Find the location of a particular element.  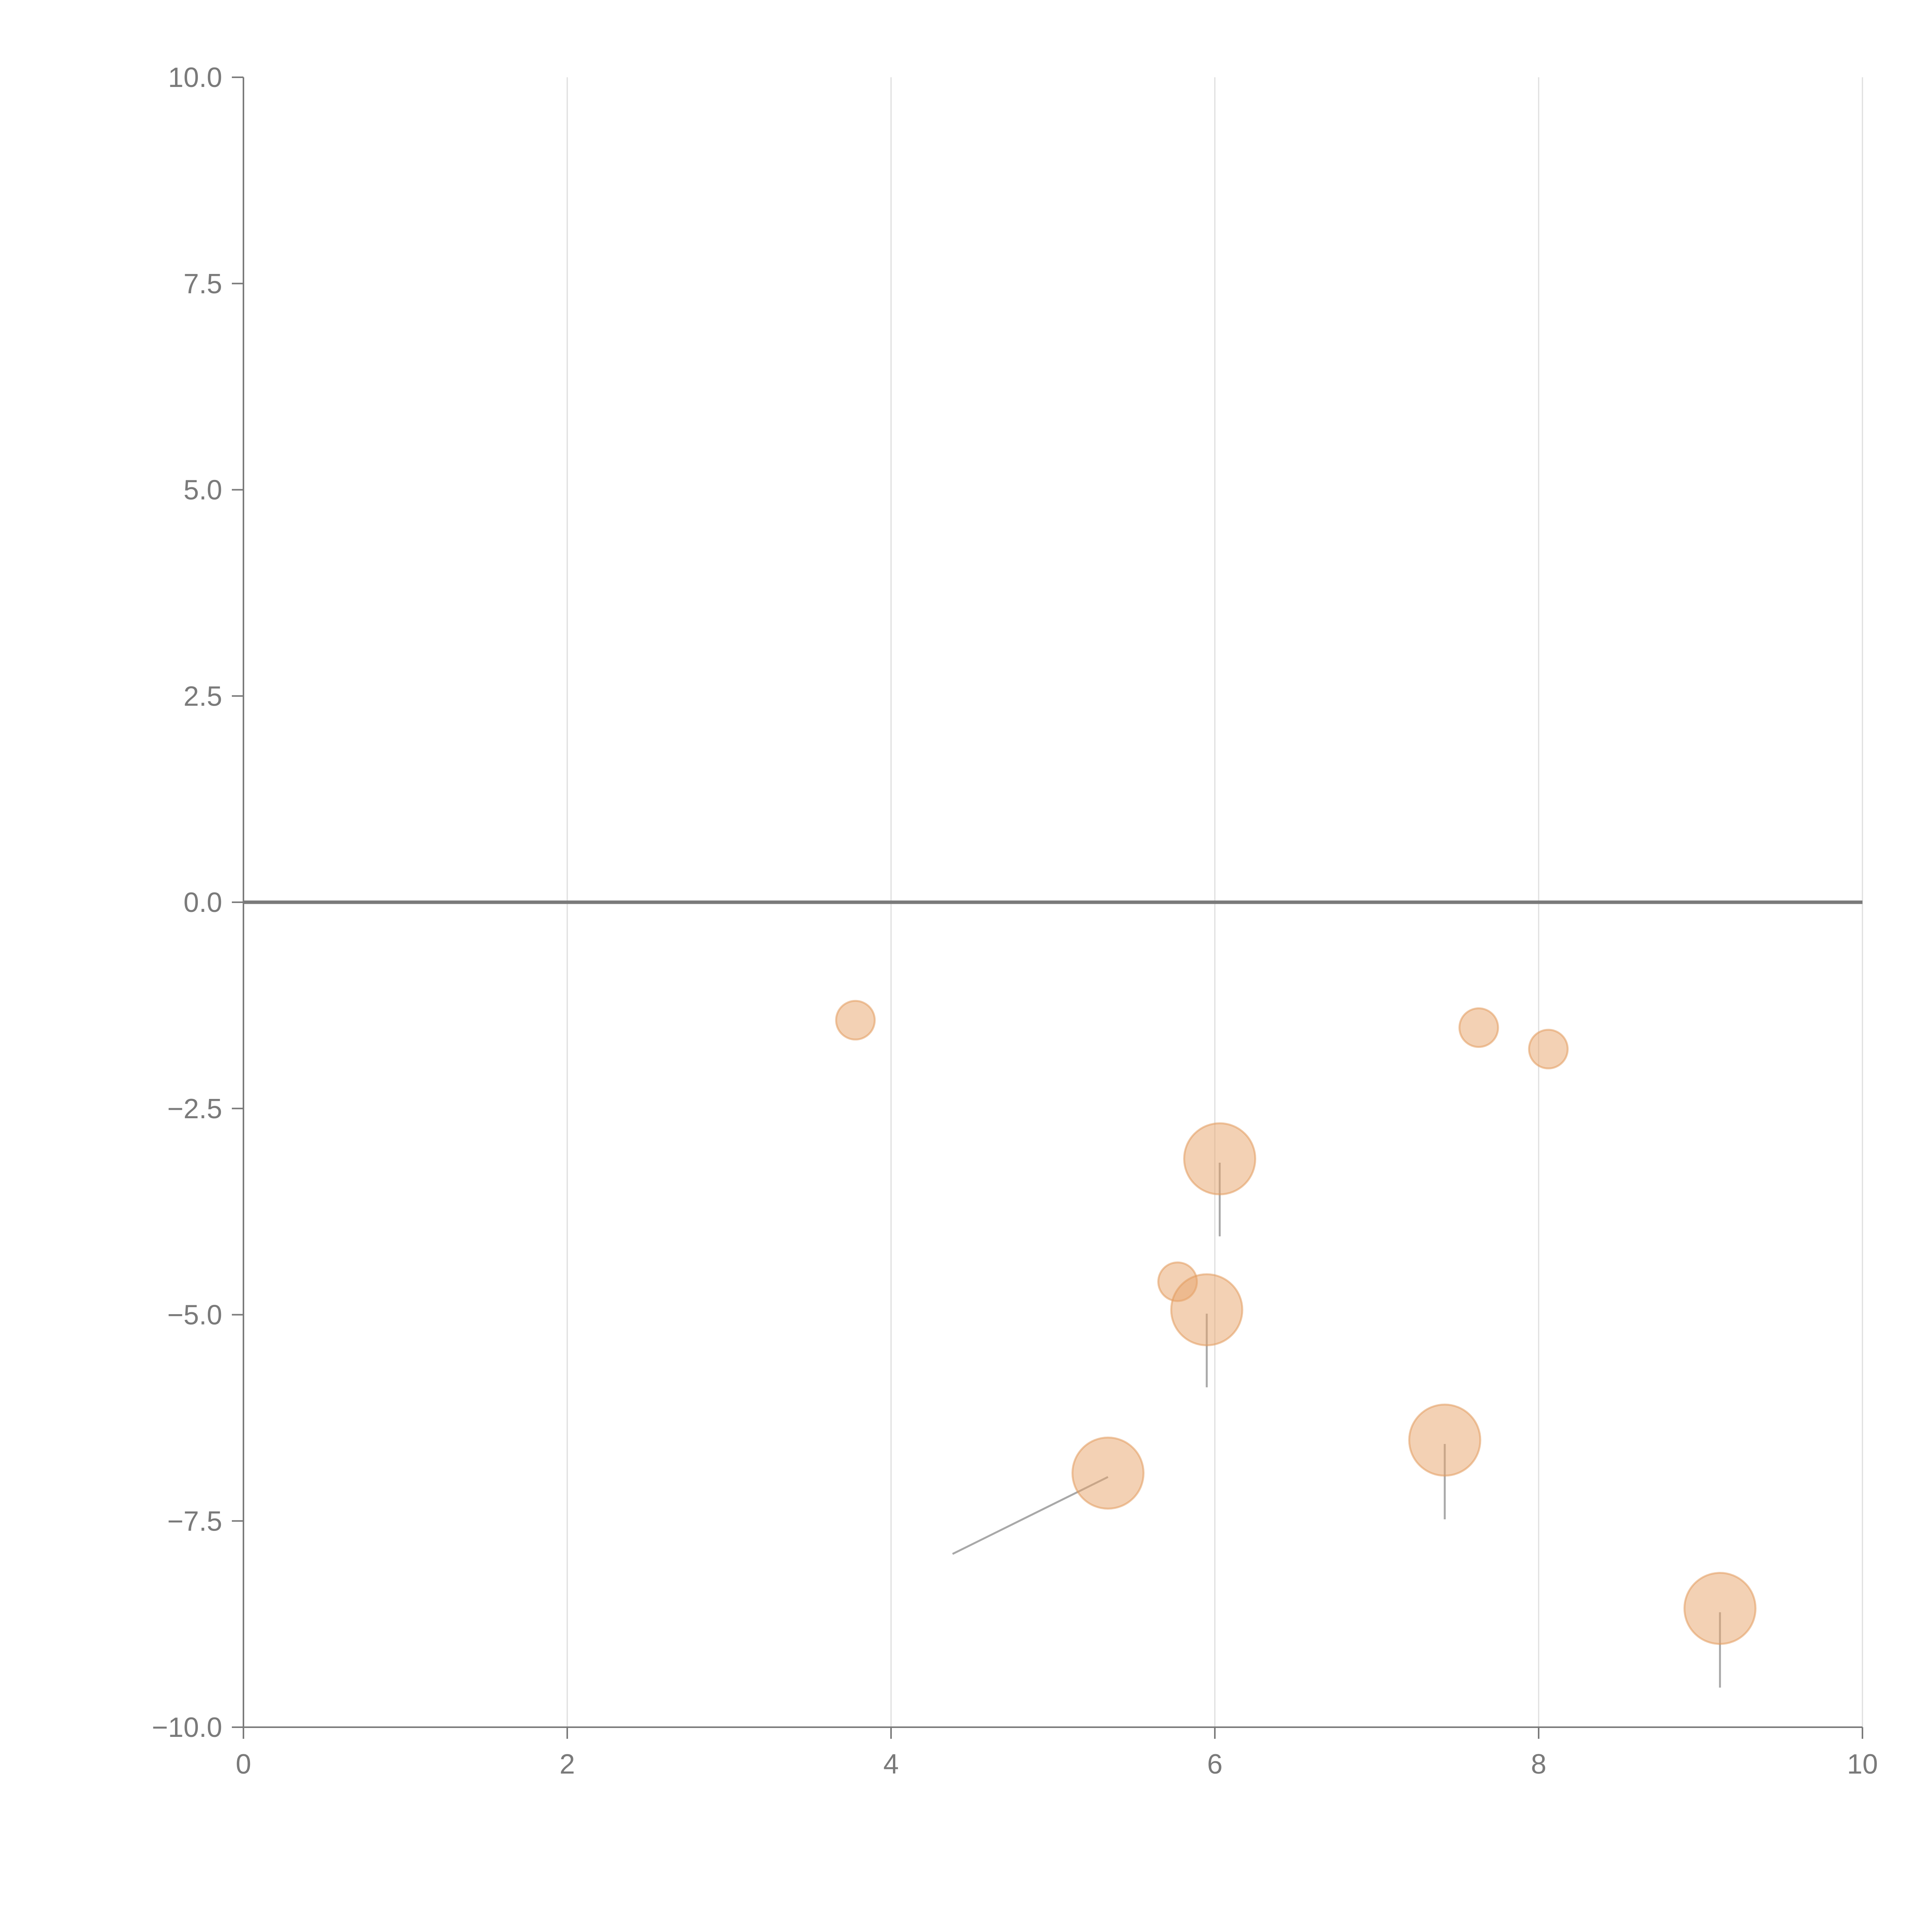

x-tick-label: 6 is located at coordinates (1215, 1765).